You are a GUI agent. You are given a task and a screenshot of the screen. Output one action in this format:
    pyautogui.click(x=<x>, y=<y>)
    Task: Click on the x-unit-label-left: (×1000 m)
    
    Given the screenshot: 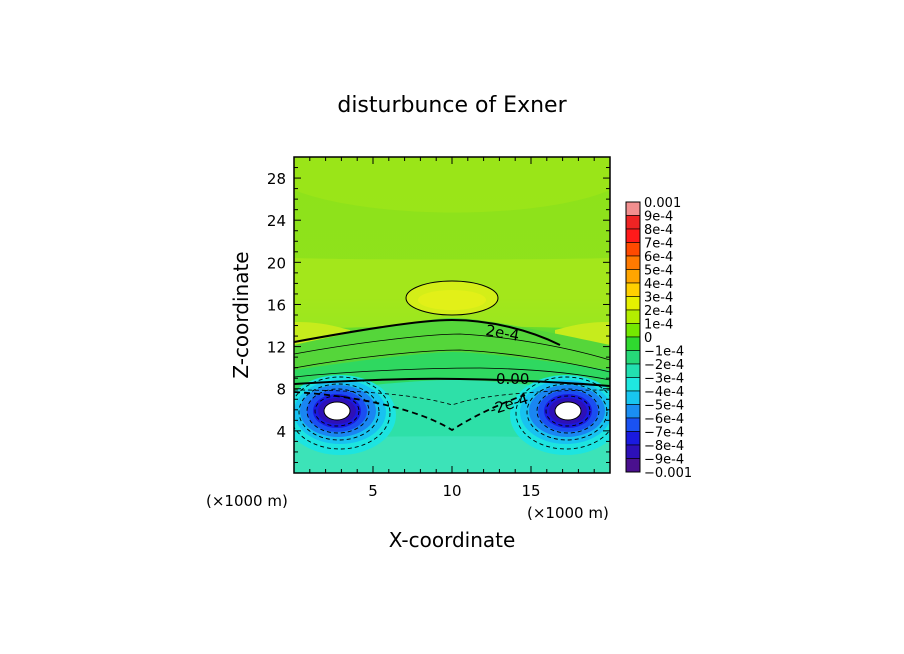 What is the action you would take?
    pyautogui.click(x=247, y=501)
    